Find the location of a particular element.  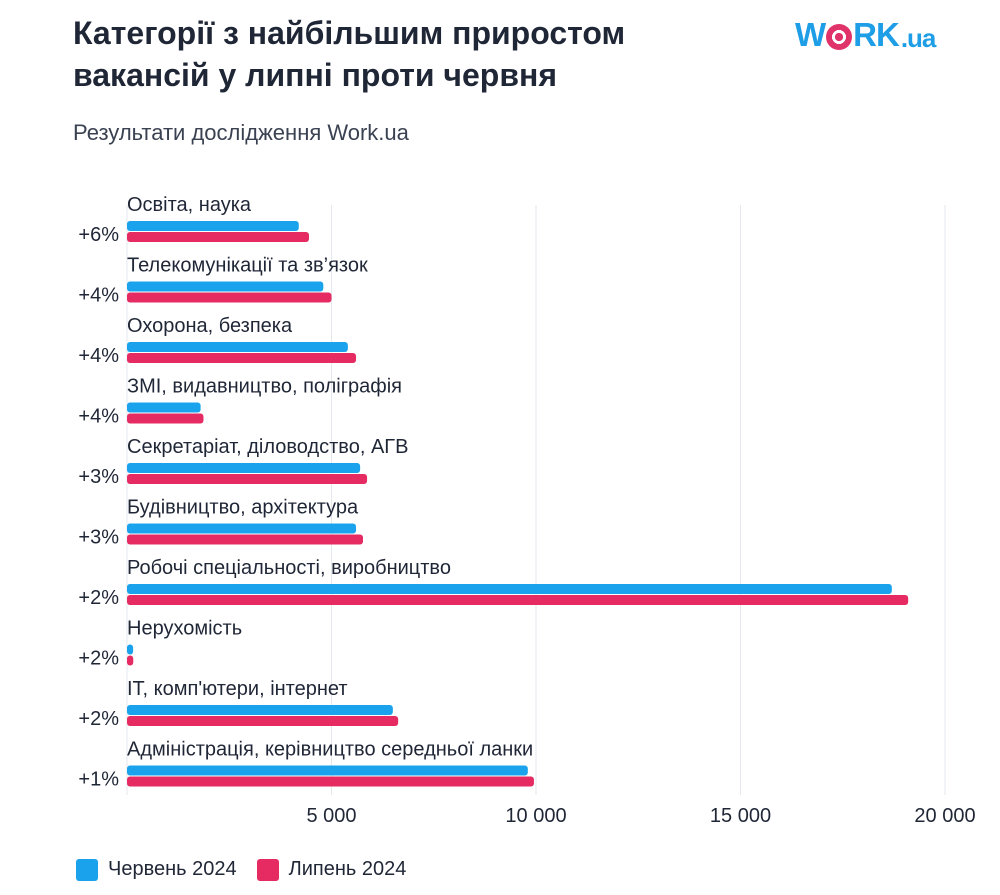

logo-text-w: W is located at coordinates (810, 34).